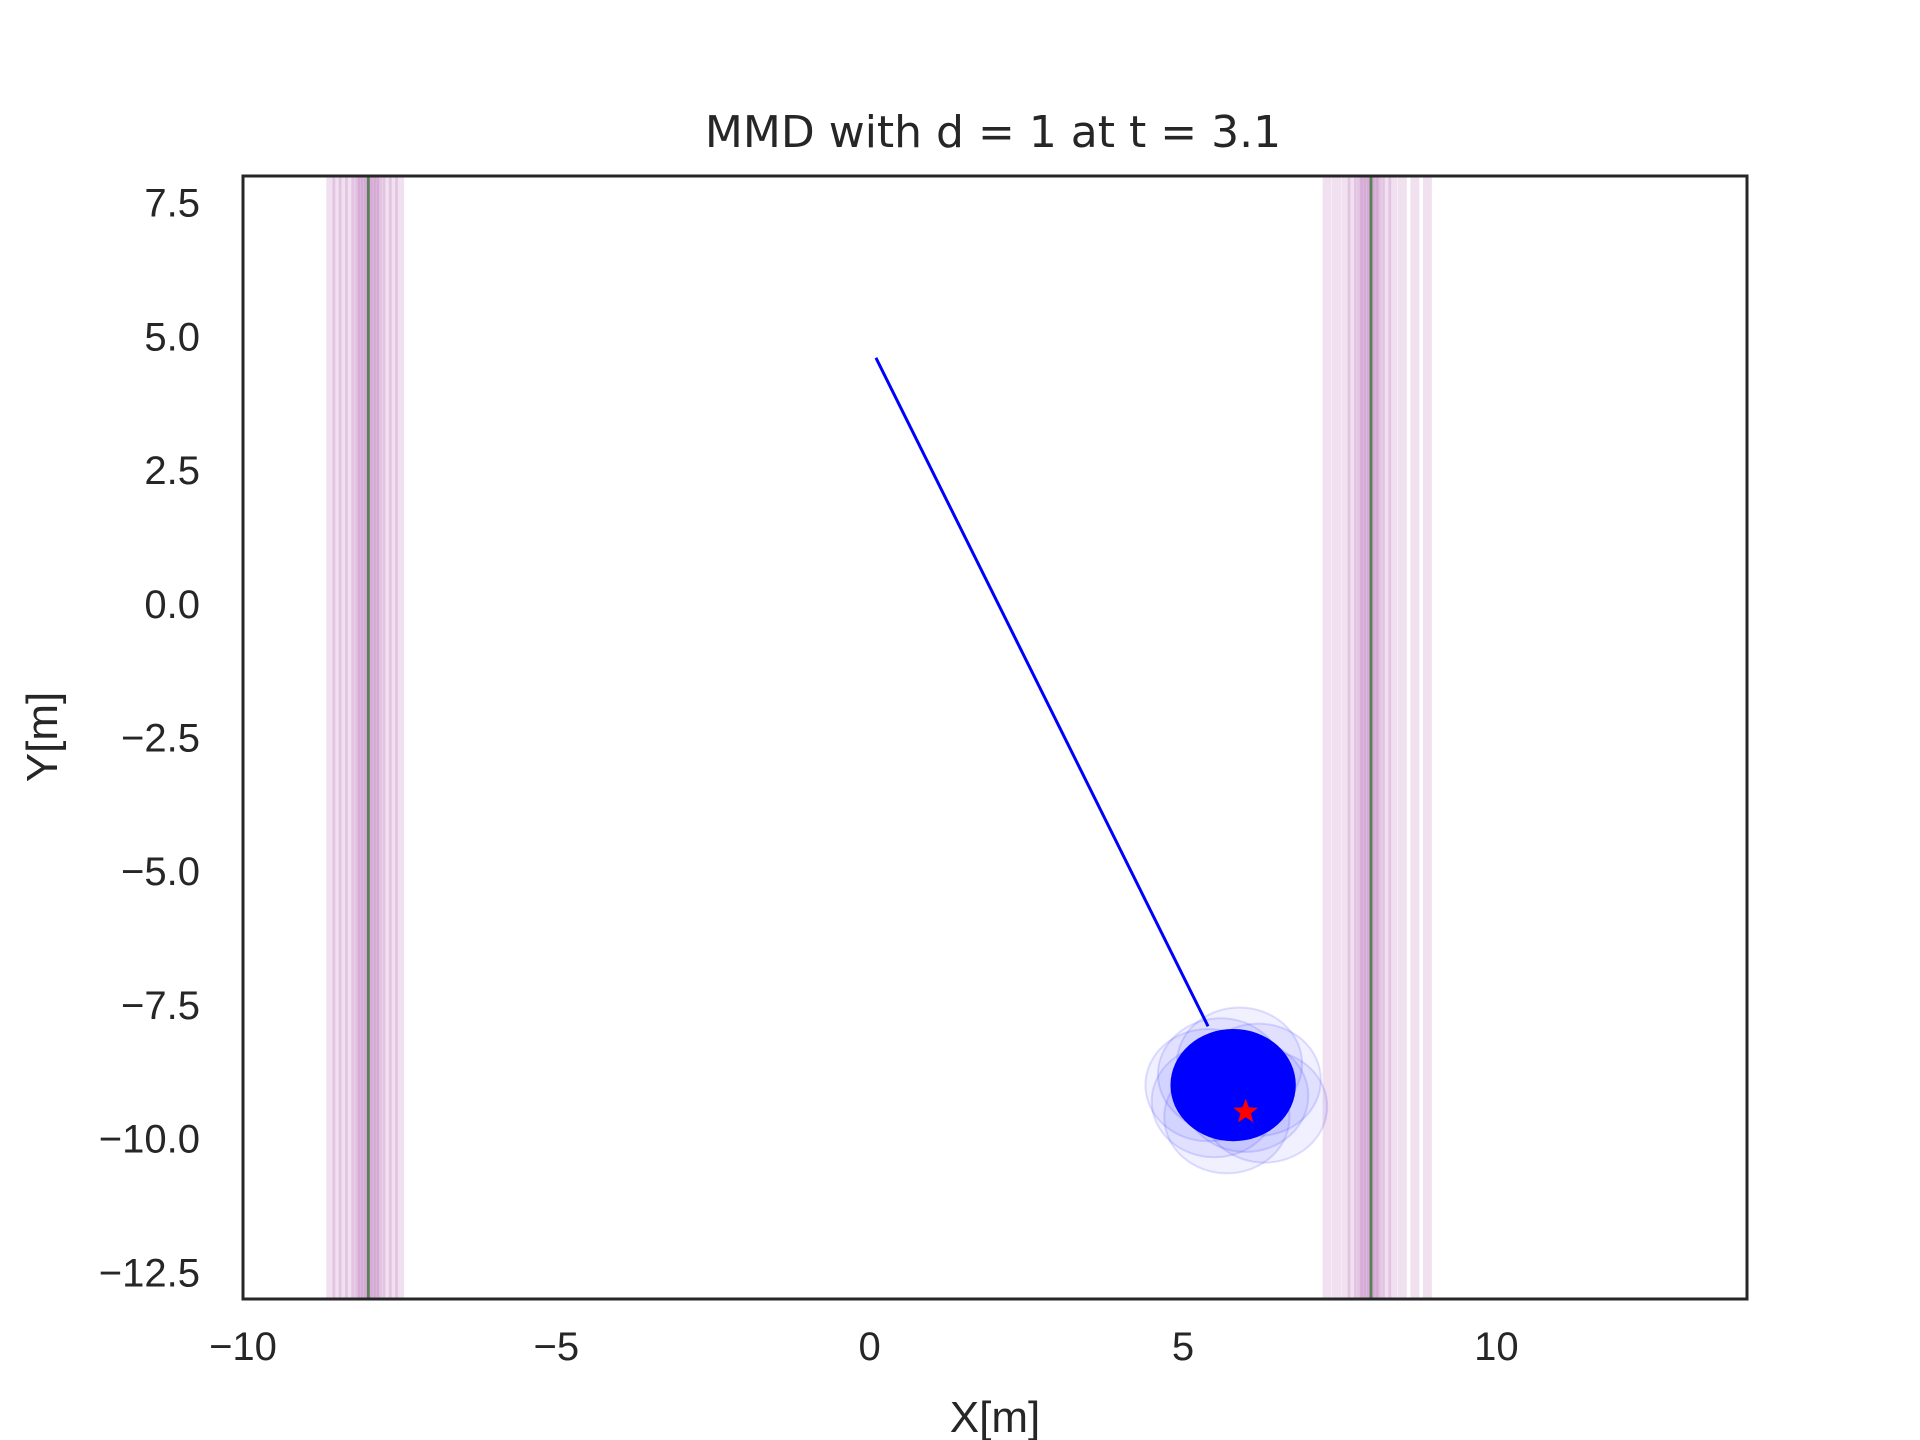  Describe the element at coordinates (172, 471) in the screenshot. I see `y-tick-label: 2.5` at that location.